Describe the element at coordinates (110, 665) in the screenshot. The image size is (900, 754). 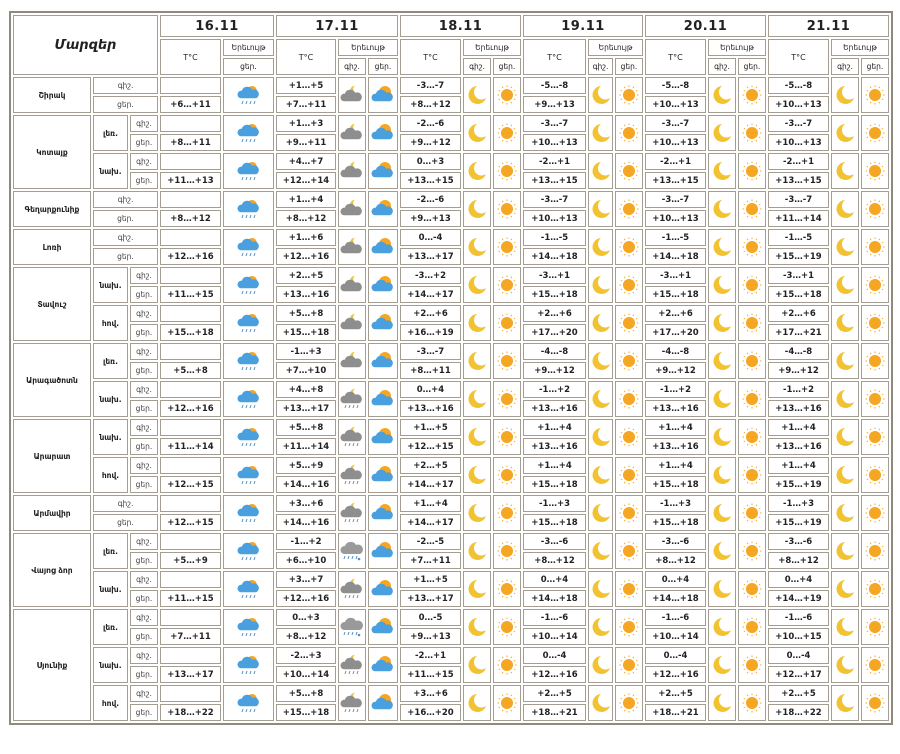
I see `zone-subregion: նախ.` at that location.